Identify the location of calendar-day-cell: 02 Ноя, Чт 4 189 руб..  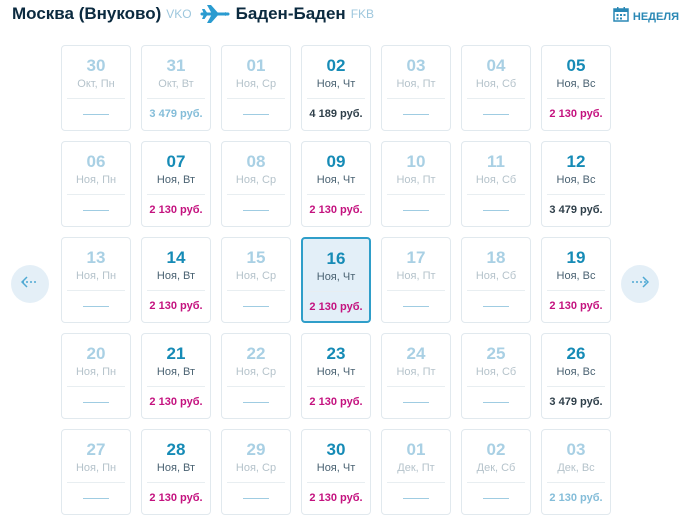
(336, 88).